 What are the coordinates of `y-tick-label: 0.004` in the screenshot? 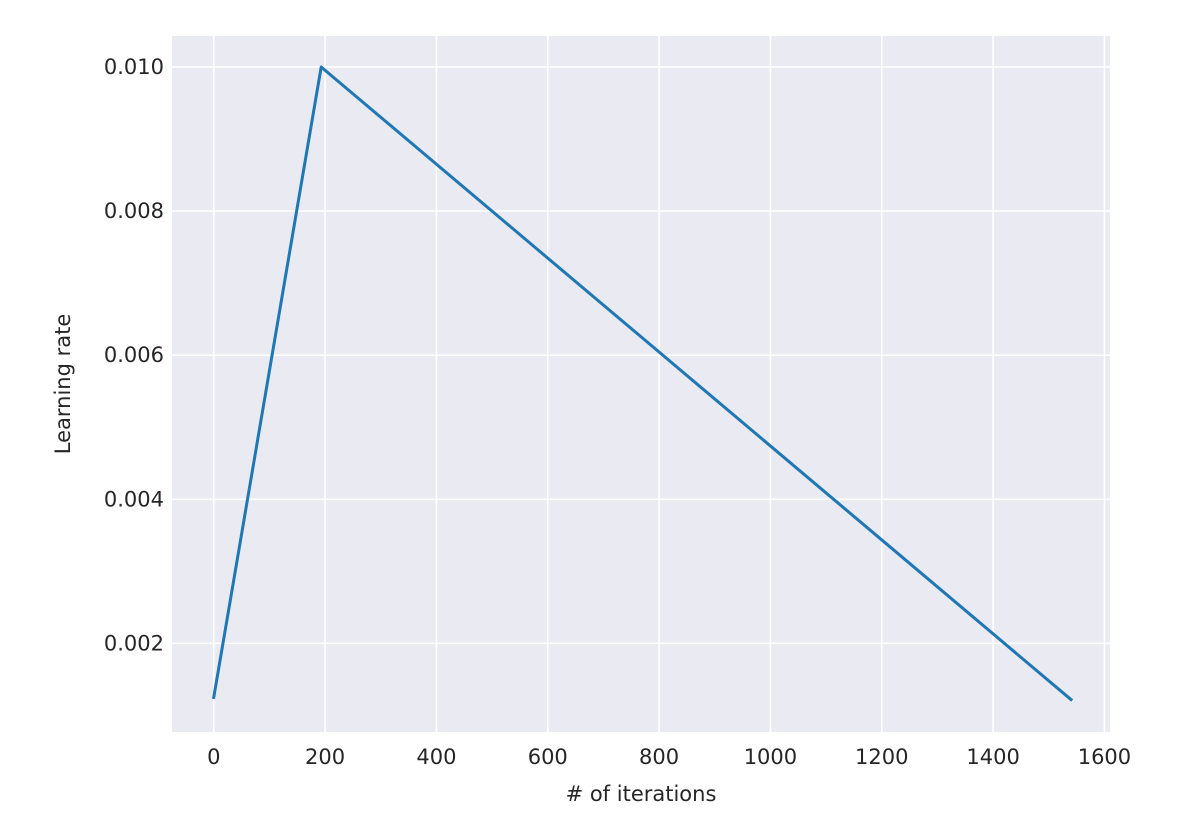 It's located at (134, 499).